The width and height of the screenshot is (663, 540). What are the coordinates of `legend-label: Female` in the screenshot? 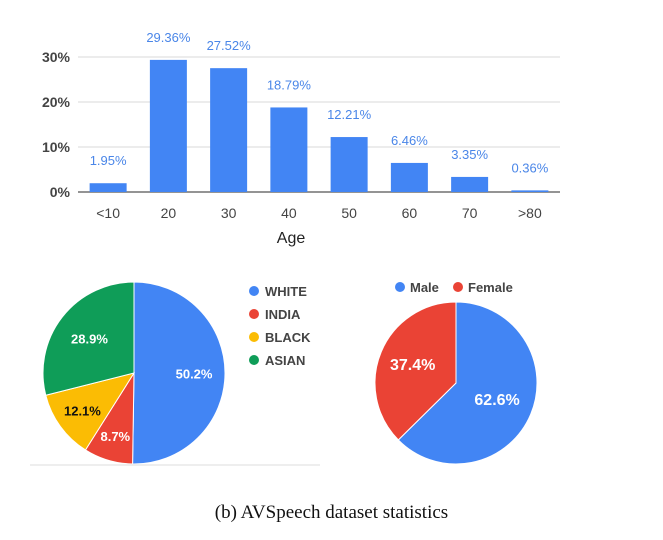 It's located at (490, 287).